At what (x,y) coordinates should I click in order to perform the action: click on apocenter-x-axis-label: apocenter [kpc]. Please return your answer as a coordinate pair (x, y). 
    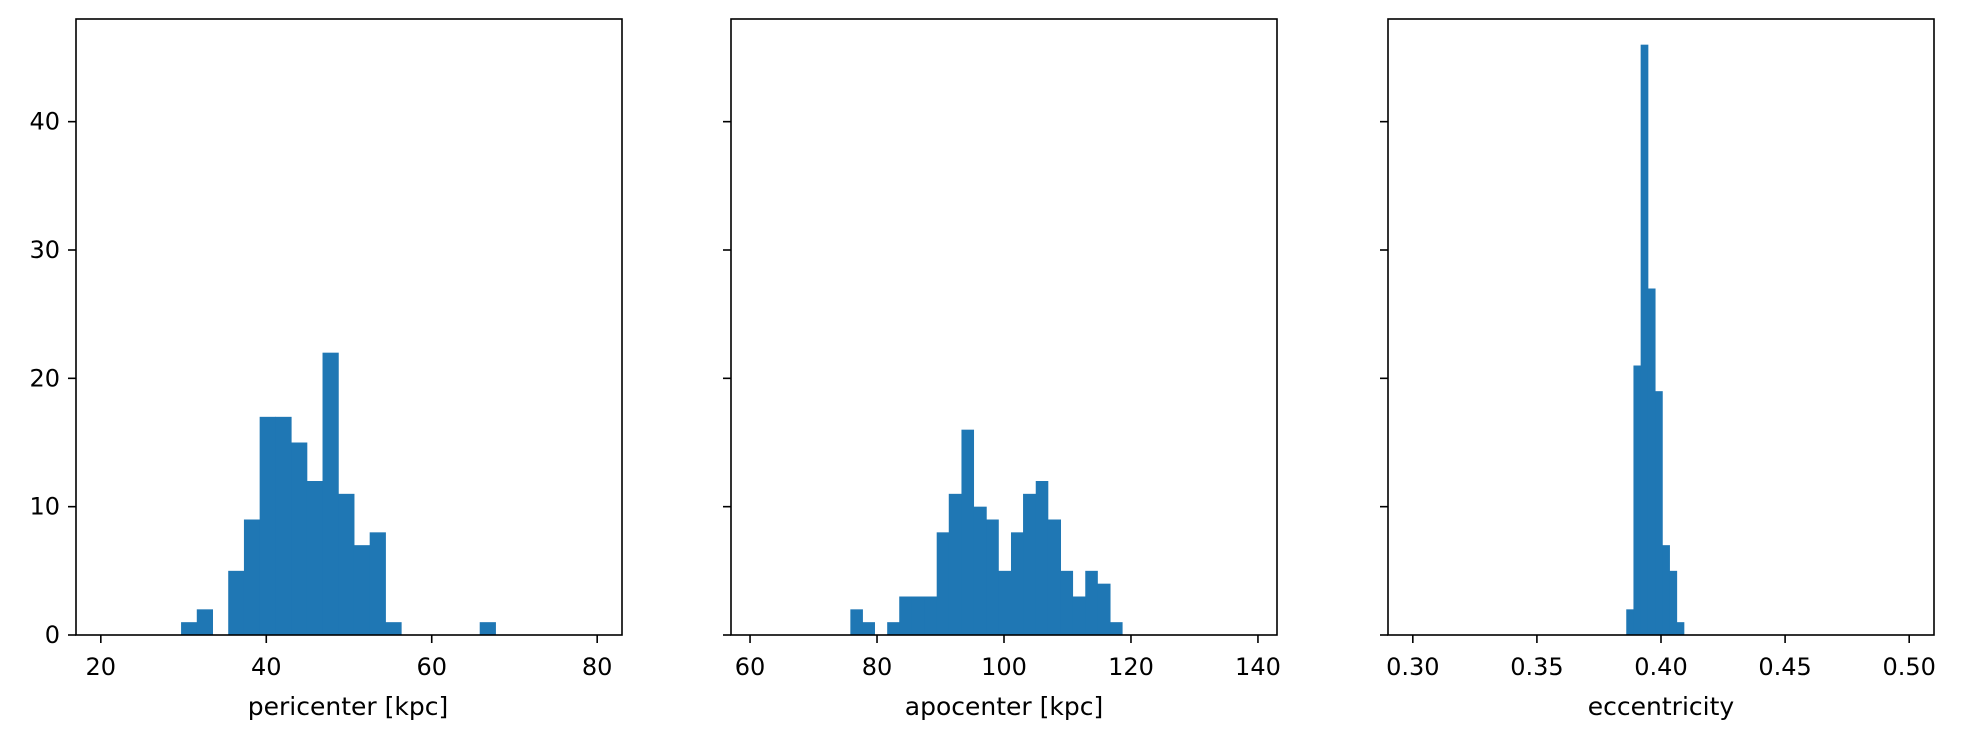
    Looking at the image, I should click on (1004, 706).